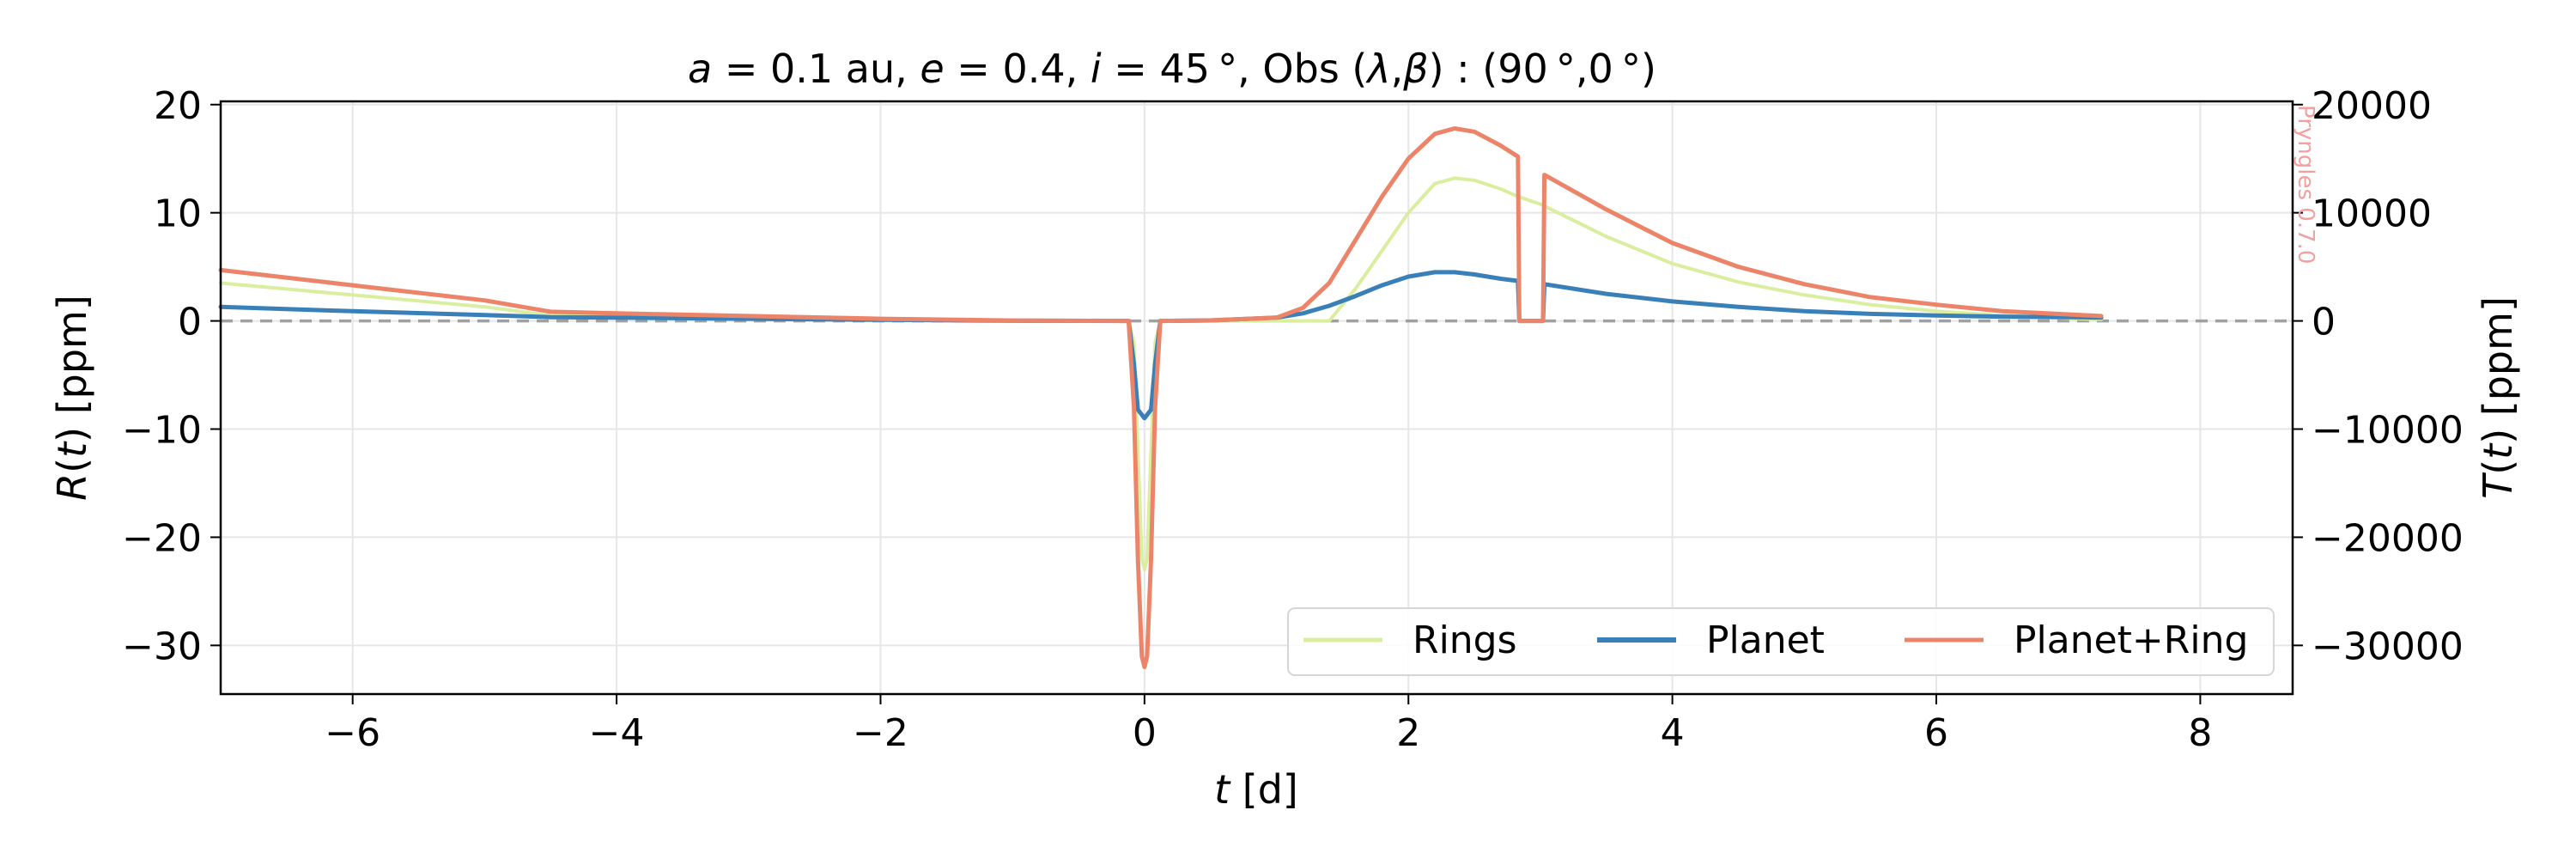 The image size is (2576, 859). I want to click on y2-tick-label: −30000, so click(2388, 646).